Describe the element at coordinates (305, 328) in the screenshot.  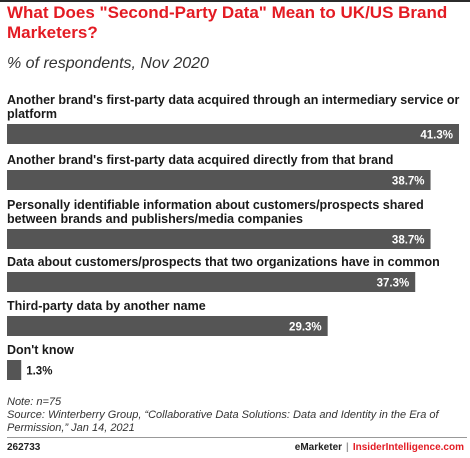
I see `bar-value-label: 29.3%` at that location.